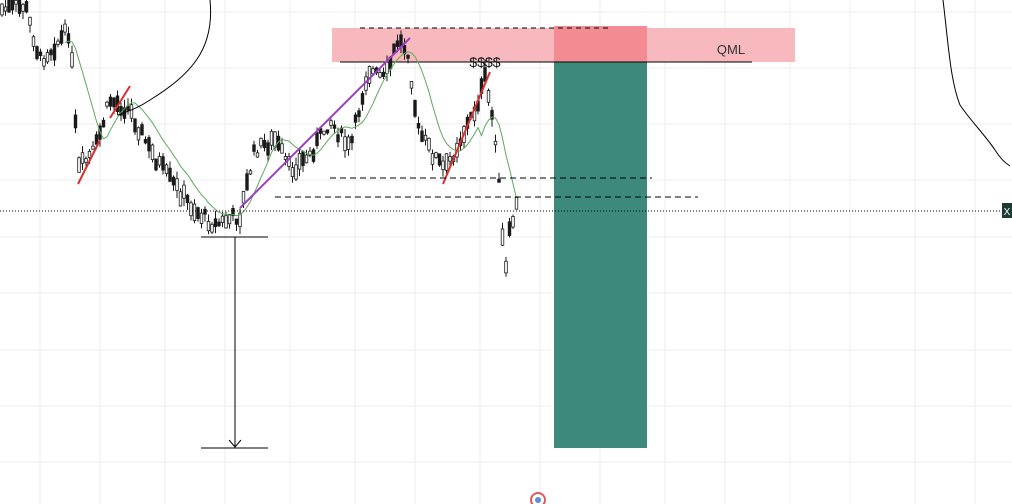  What do you see at coordinates (1007, 210) in the screenshot?
I see `price-axis-tag: X` at bounding box center [1007, 210].